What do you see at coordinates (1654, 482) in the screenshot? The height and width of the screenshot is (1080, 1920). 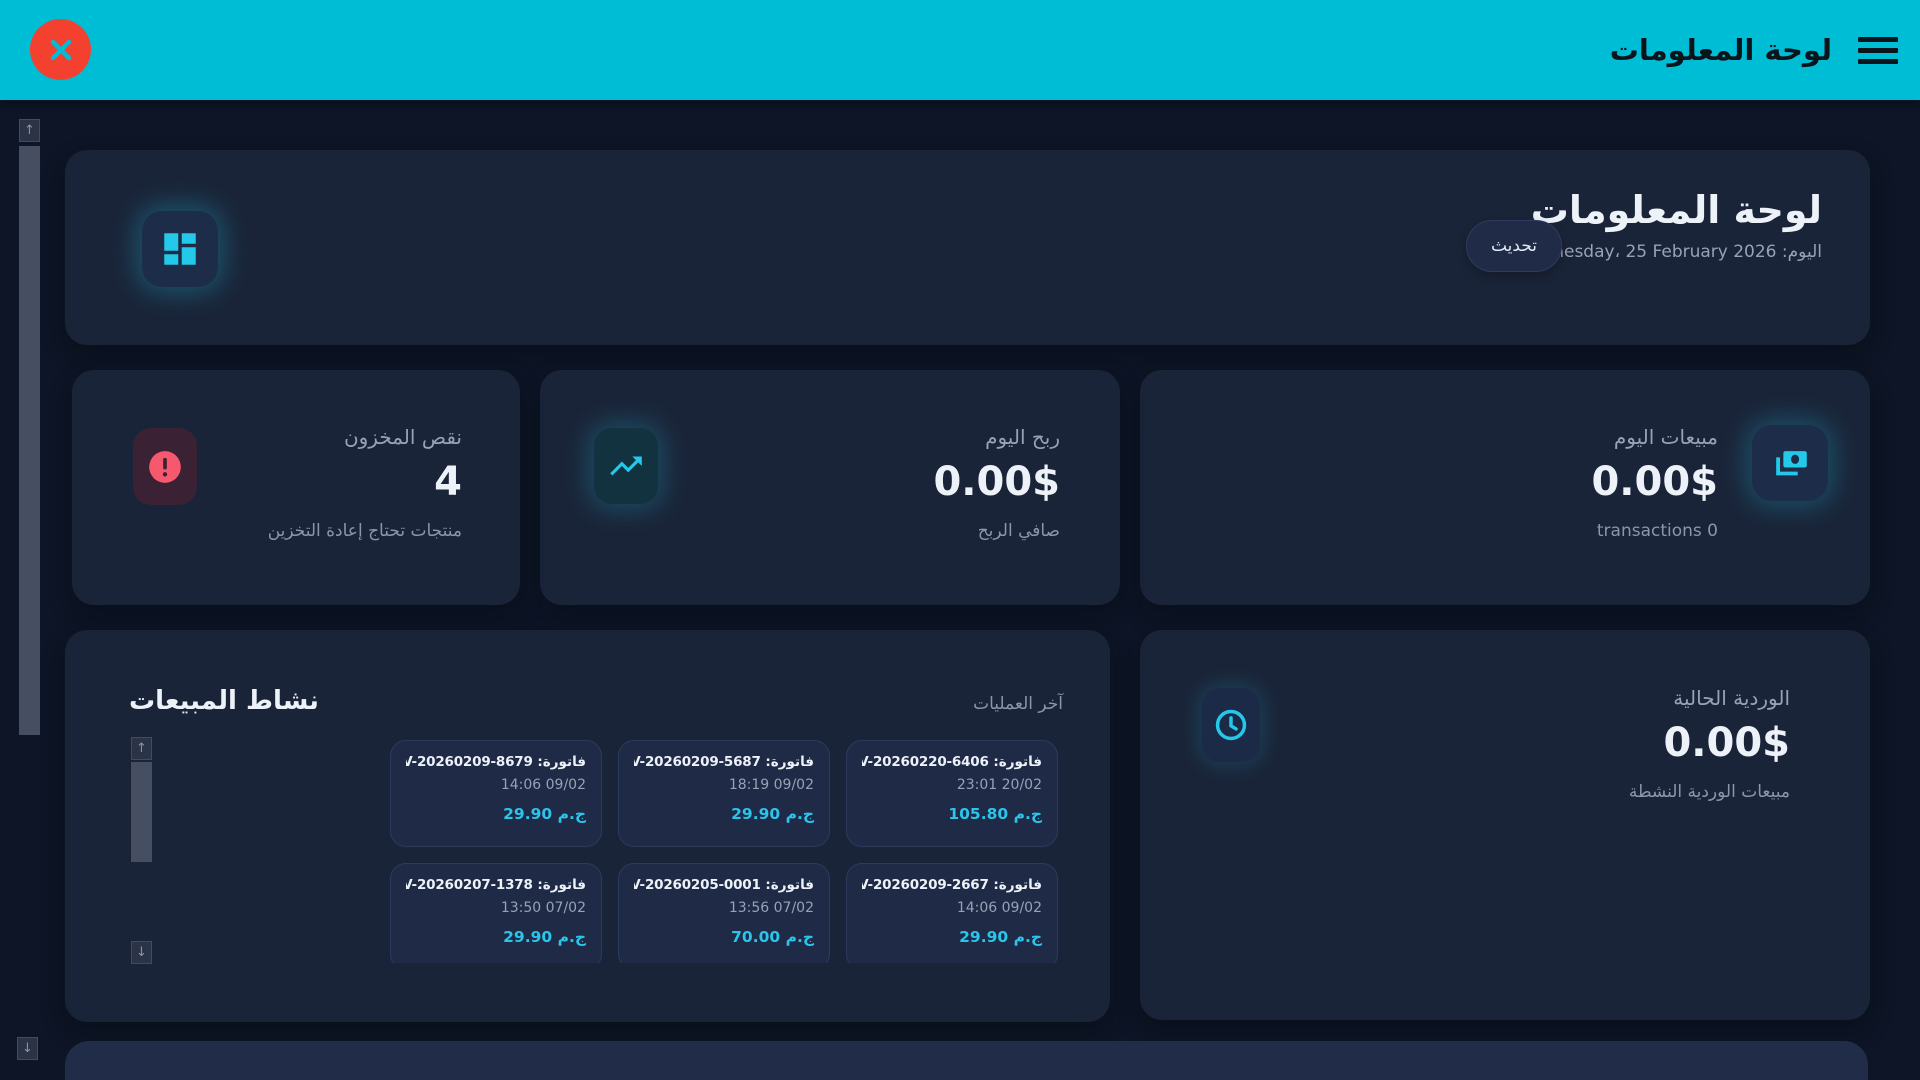 I see `stat-sales-value: 0.00$` at bounding box center [1654, 482].